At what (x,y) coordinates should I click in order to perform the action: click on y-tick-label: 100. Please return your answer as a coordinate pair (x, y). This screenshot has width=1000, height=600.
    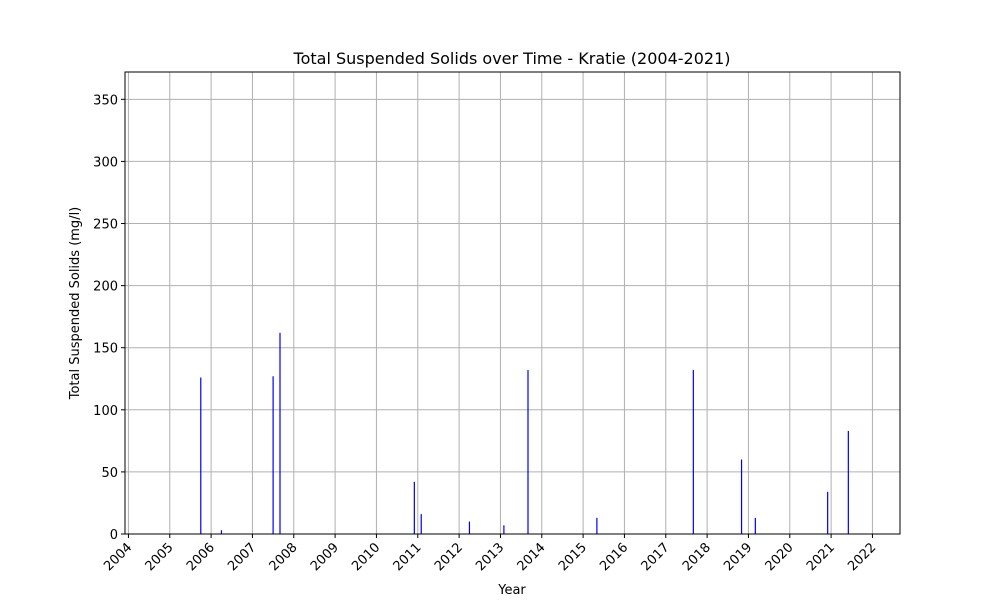
    Looking at the image, I should click on (105, 411).